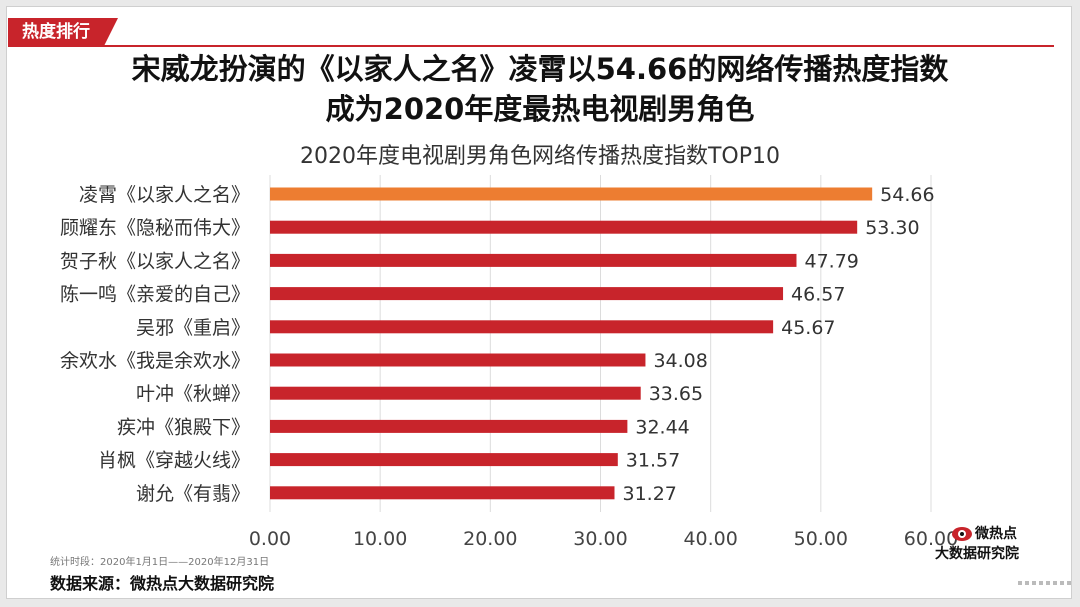  I want to click on data-label: 31.27, so click(649, 494).